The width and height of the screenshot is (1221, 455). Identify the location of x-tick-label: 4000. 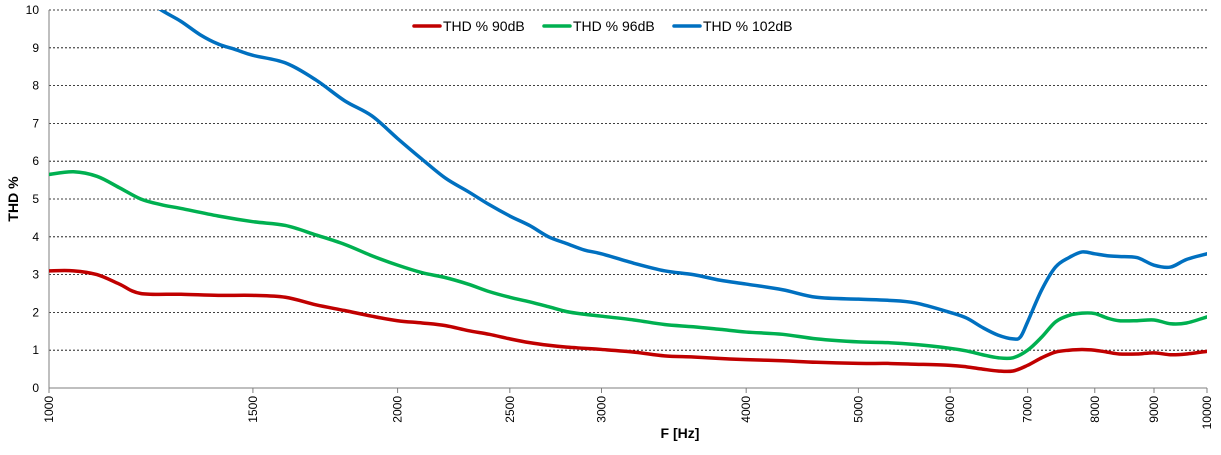
(746, 409).